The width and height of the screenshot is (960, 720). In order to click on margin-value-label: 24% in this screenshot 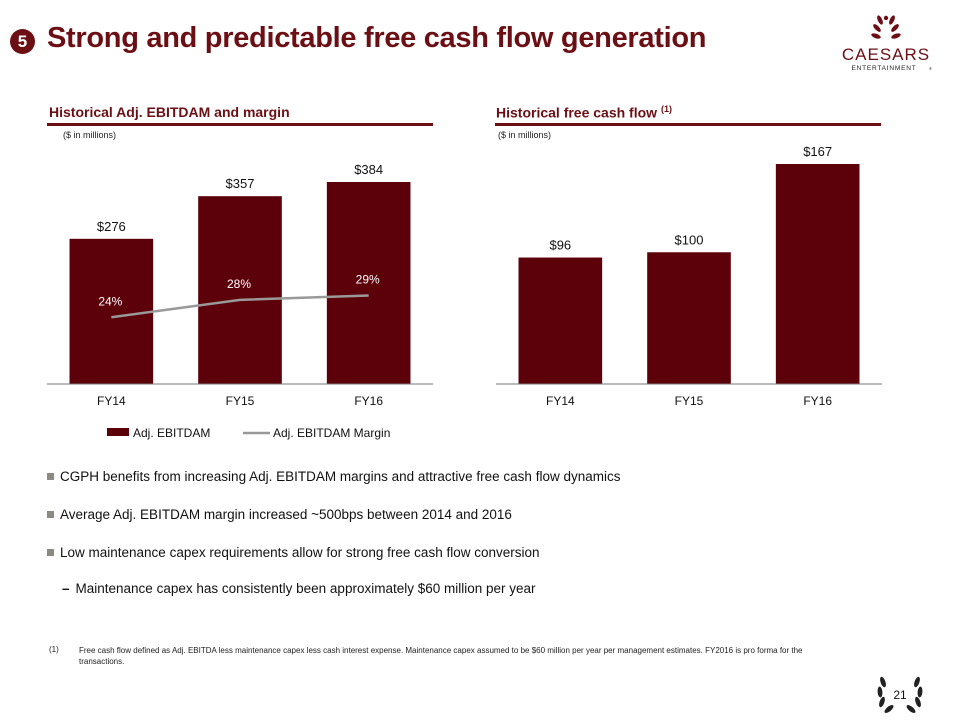, I will do `click(110, 301)`.